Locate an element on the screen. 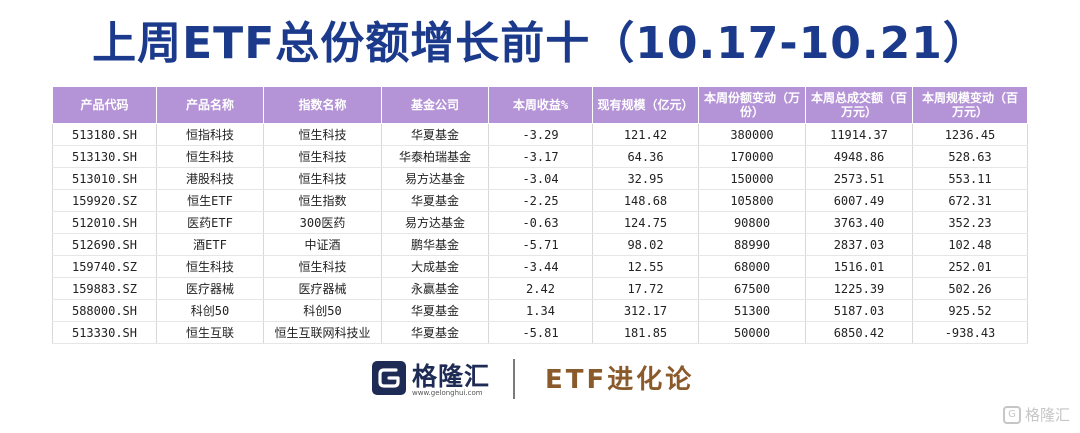  table-cell: 300医药 is located at coordinates (322, 222).